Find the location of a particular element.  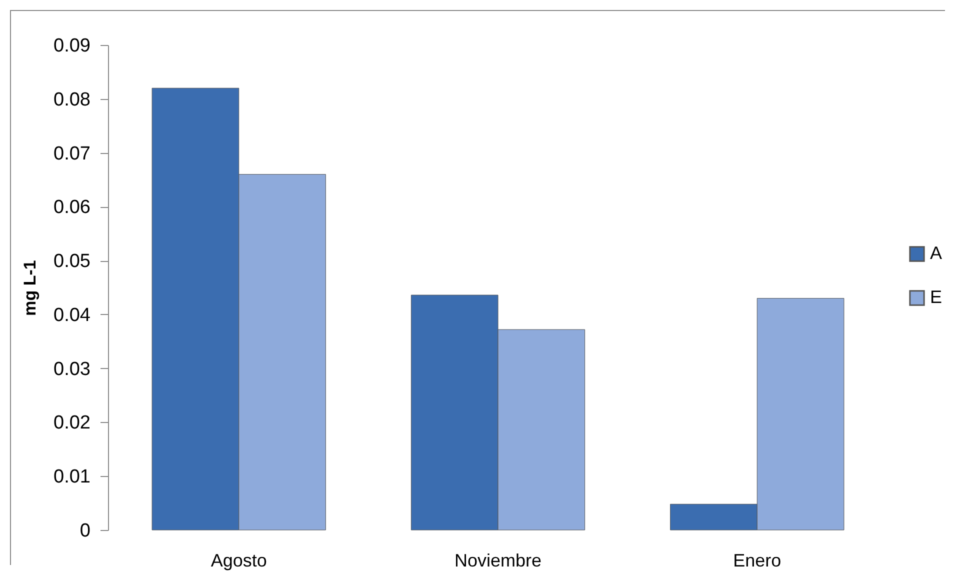

x-tick-label: Enero is located at coordinates (757, 560).